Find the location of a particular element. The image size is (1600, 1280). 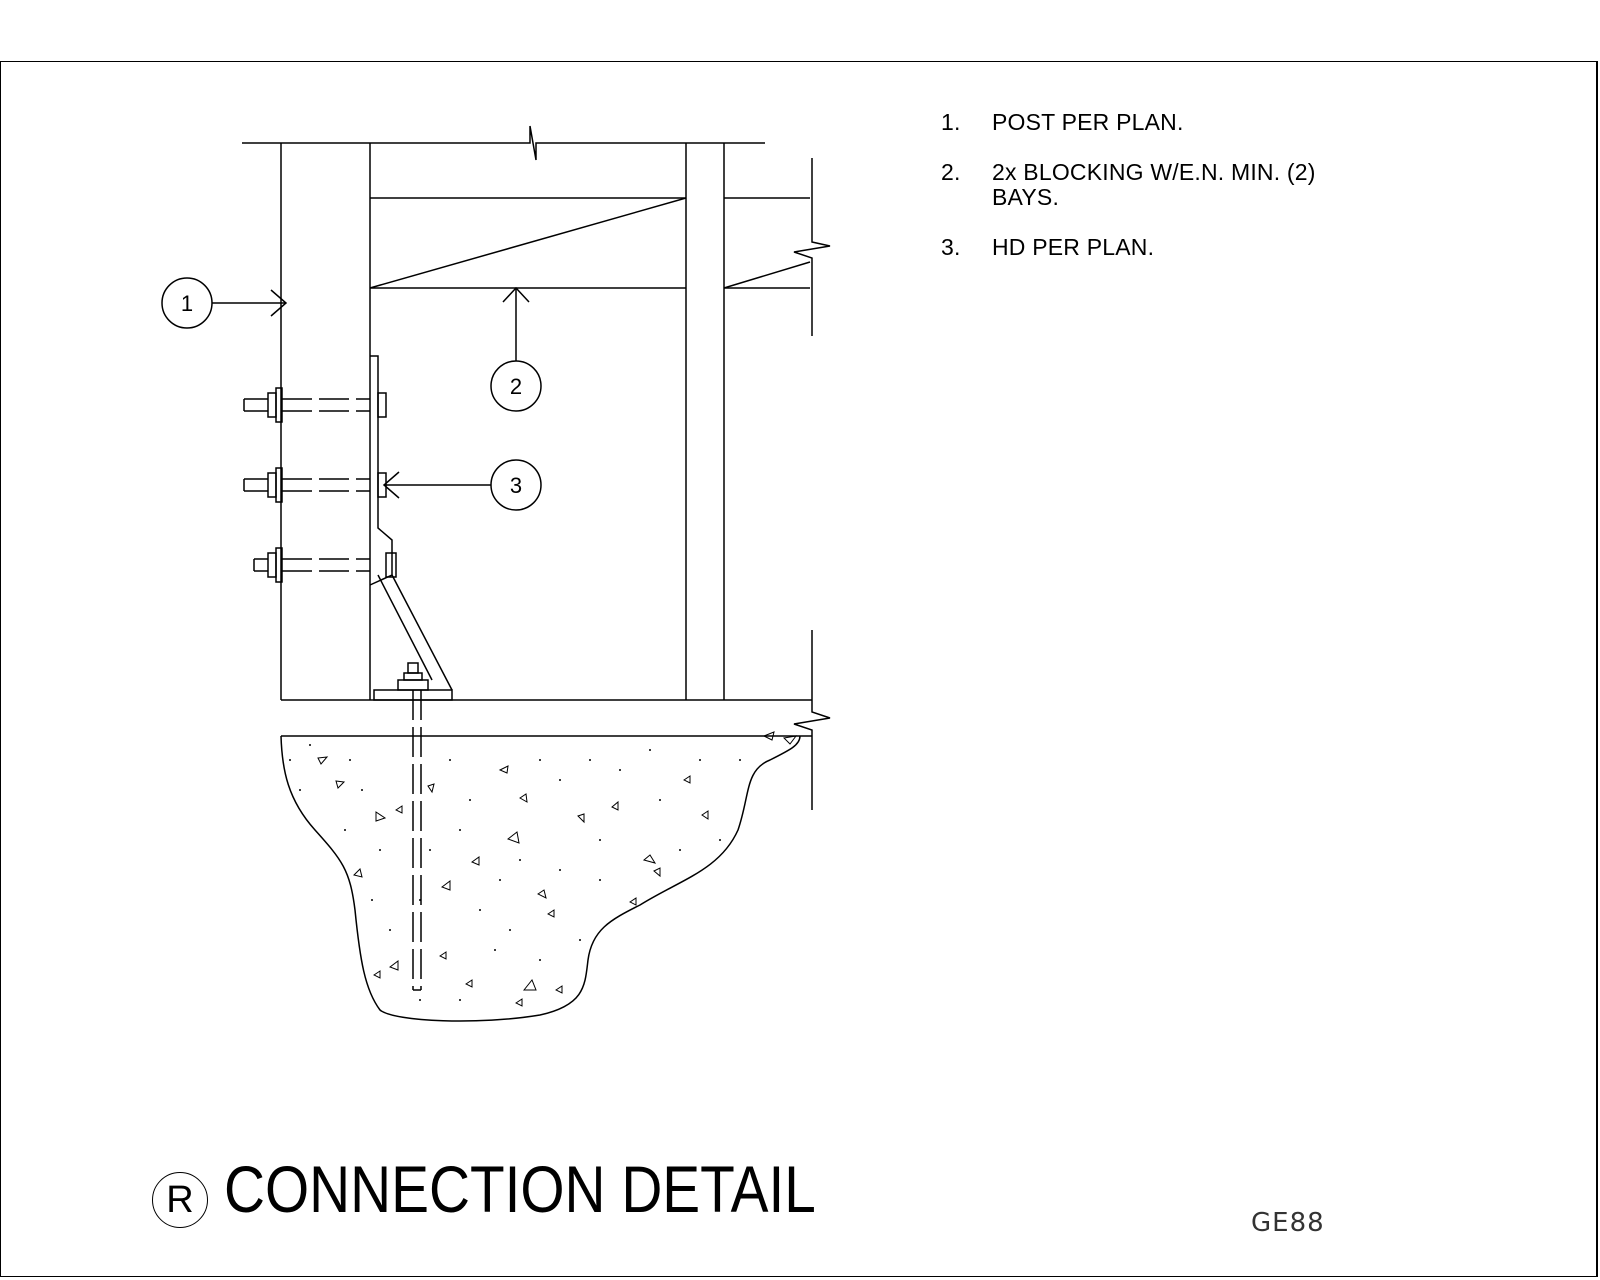

note-item: 3. HD PER PLAN. is located at coordinates (1201, 247).